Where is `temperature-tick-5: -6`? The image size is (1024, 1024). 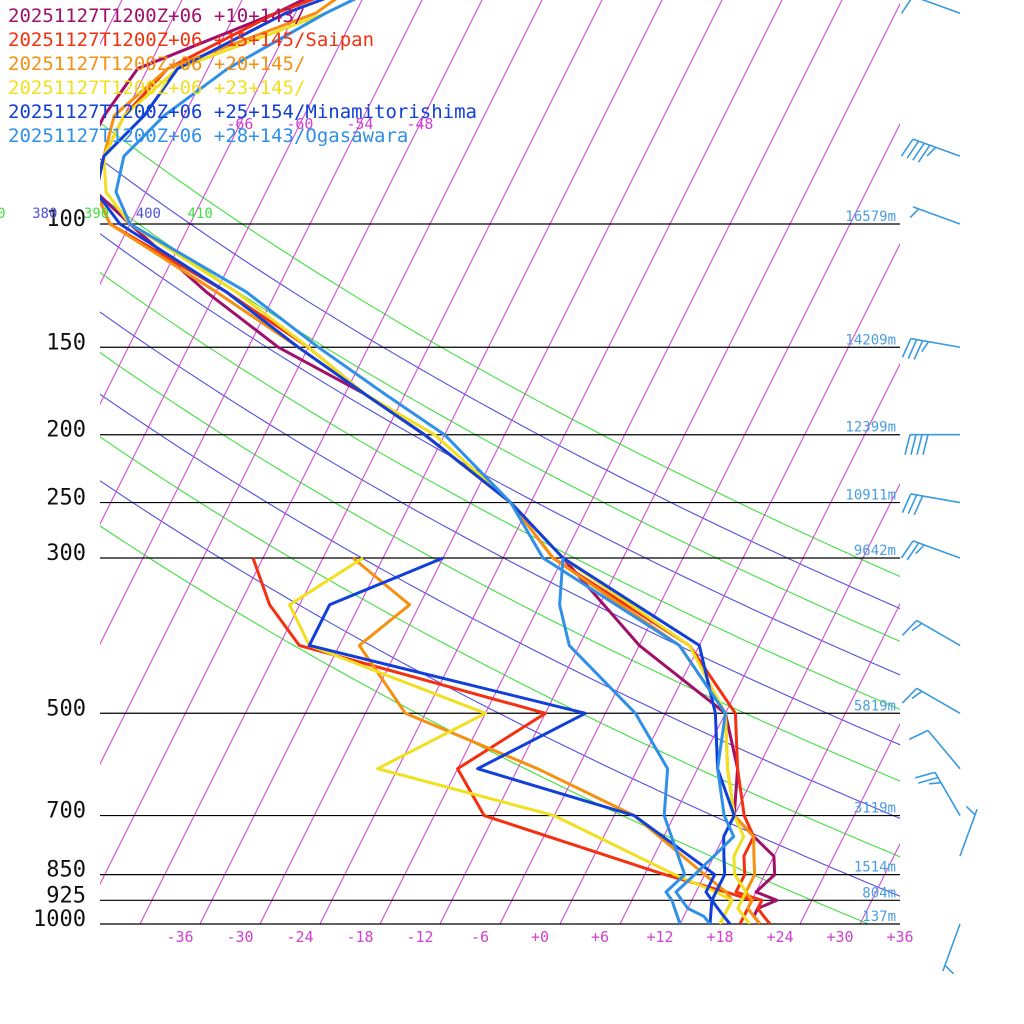
temperature-tick-5: -6 is located at coordinates (480, 937).